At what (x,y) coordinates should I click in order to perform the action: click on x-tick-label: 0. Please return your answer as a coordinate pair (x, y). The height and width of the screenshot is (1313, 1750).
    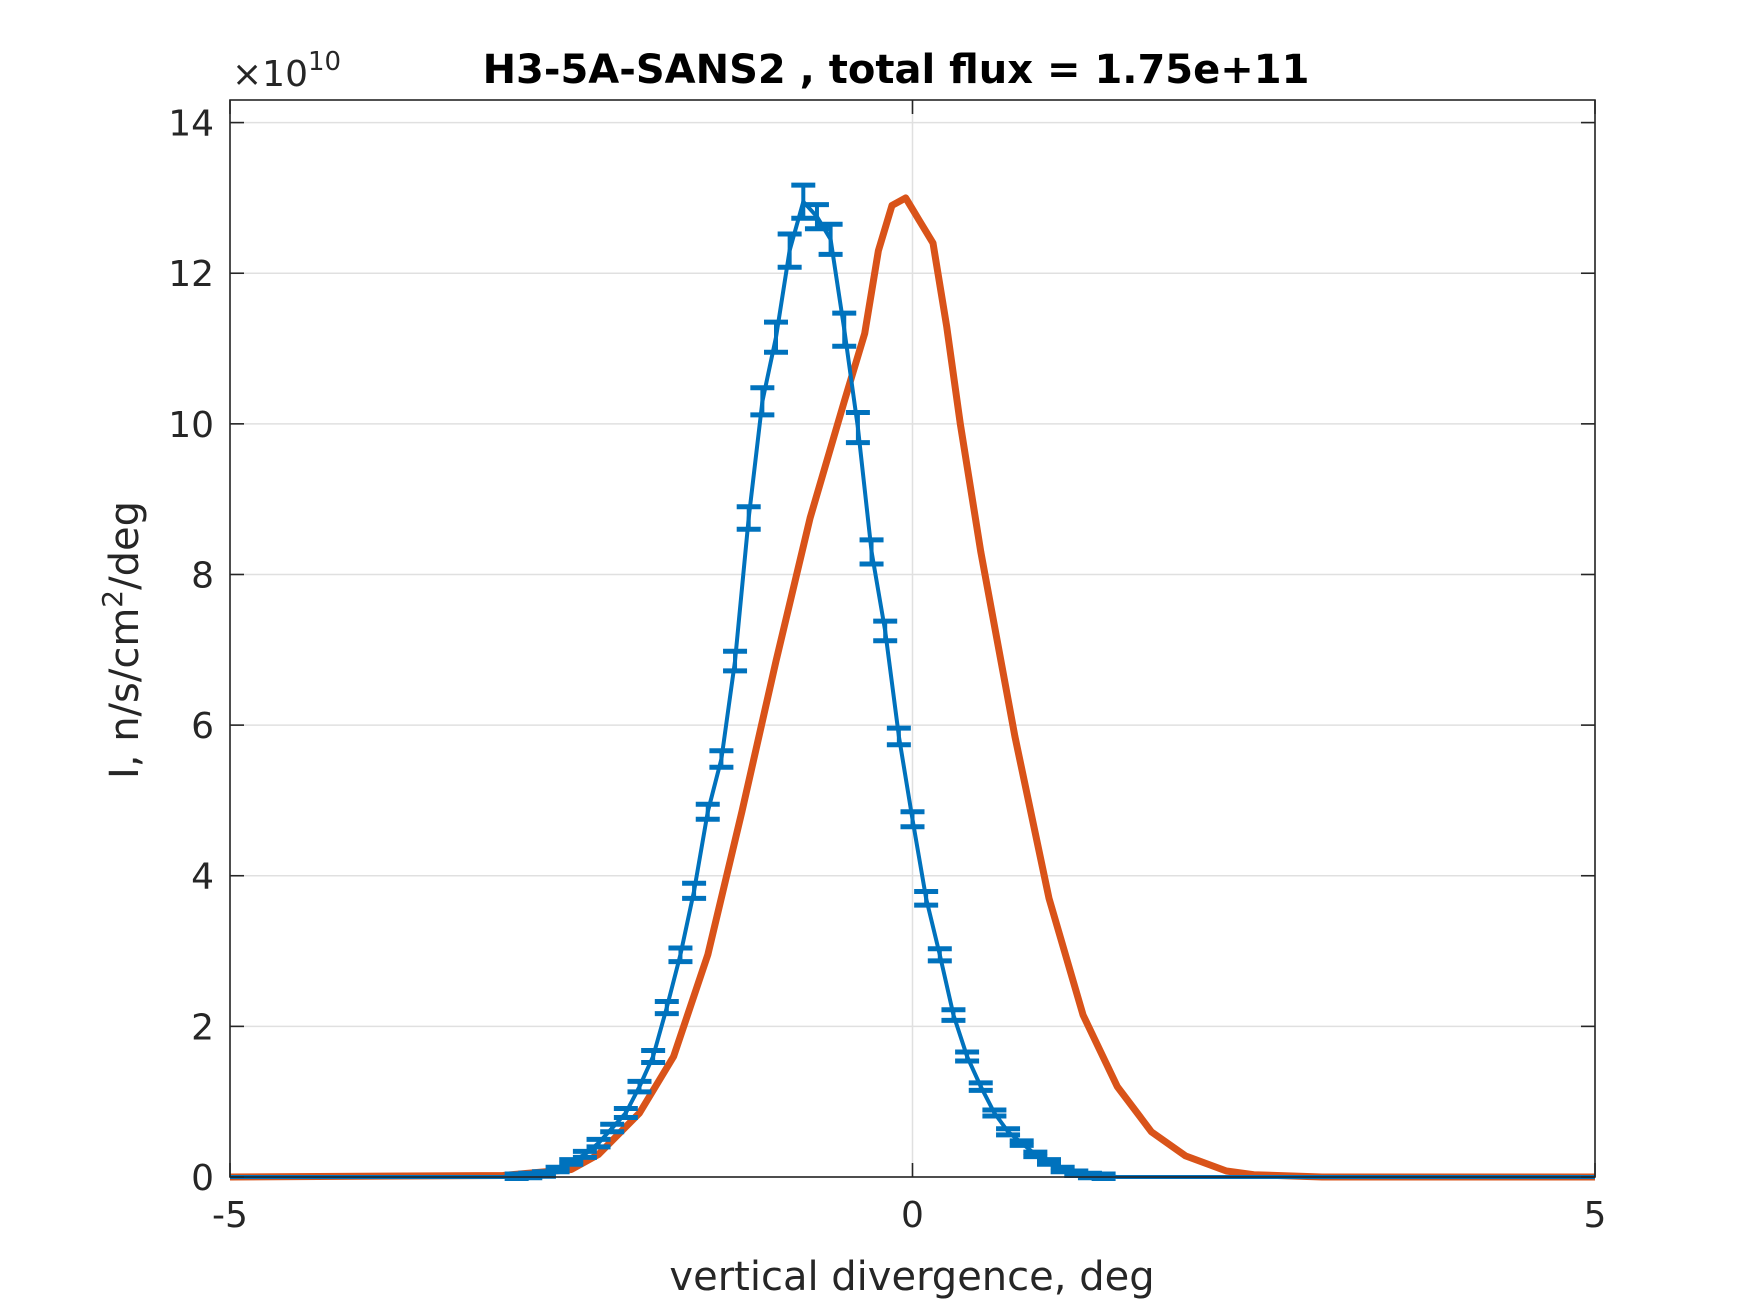
    Looking at the image, I should click on (912, 1215).